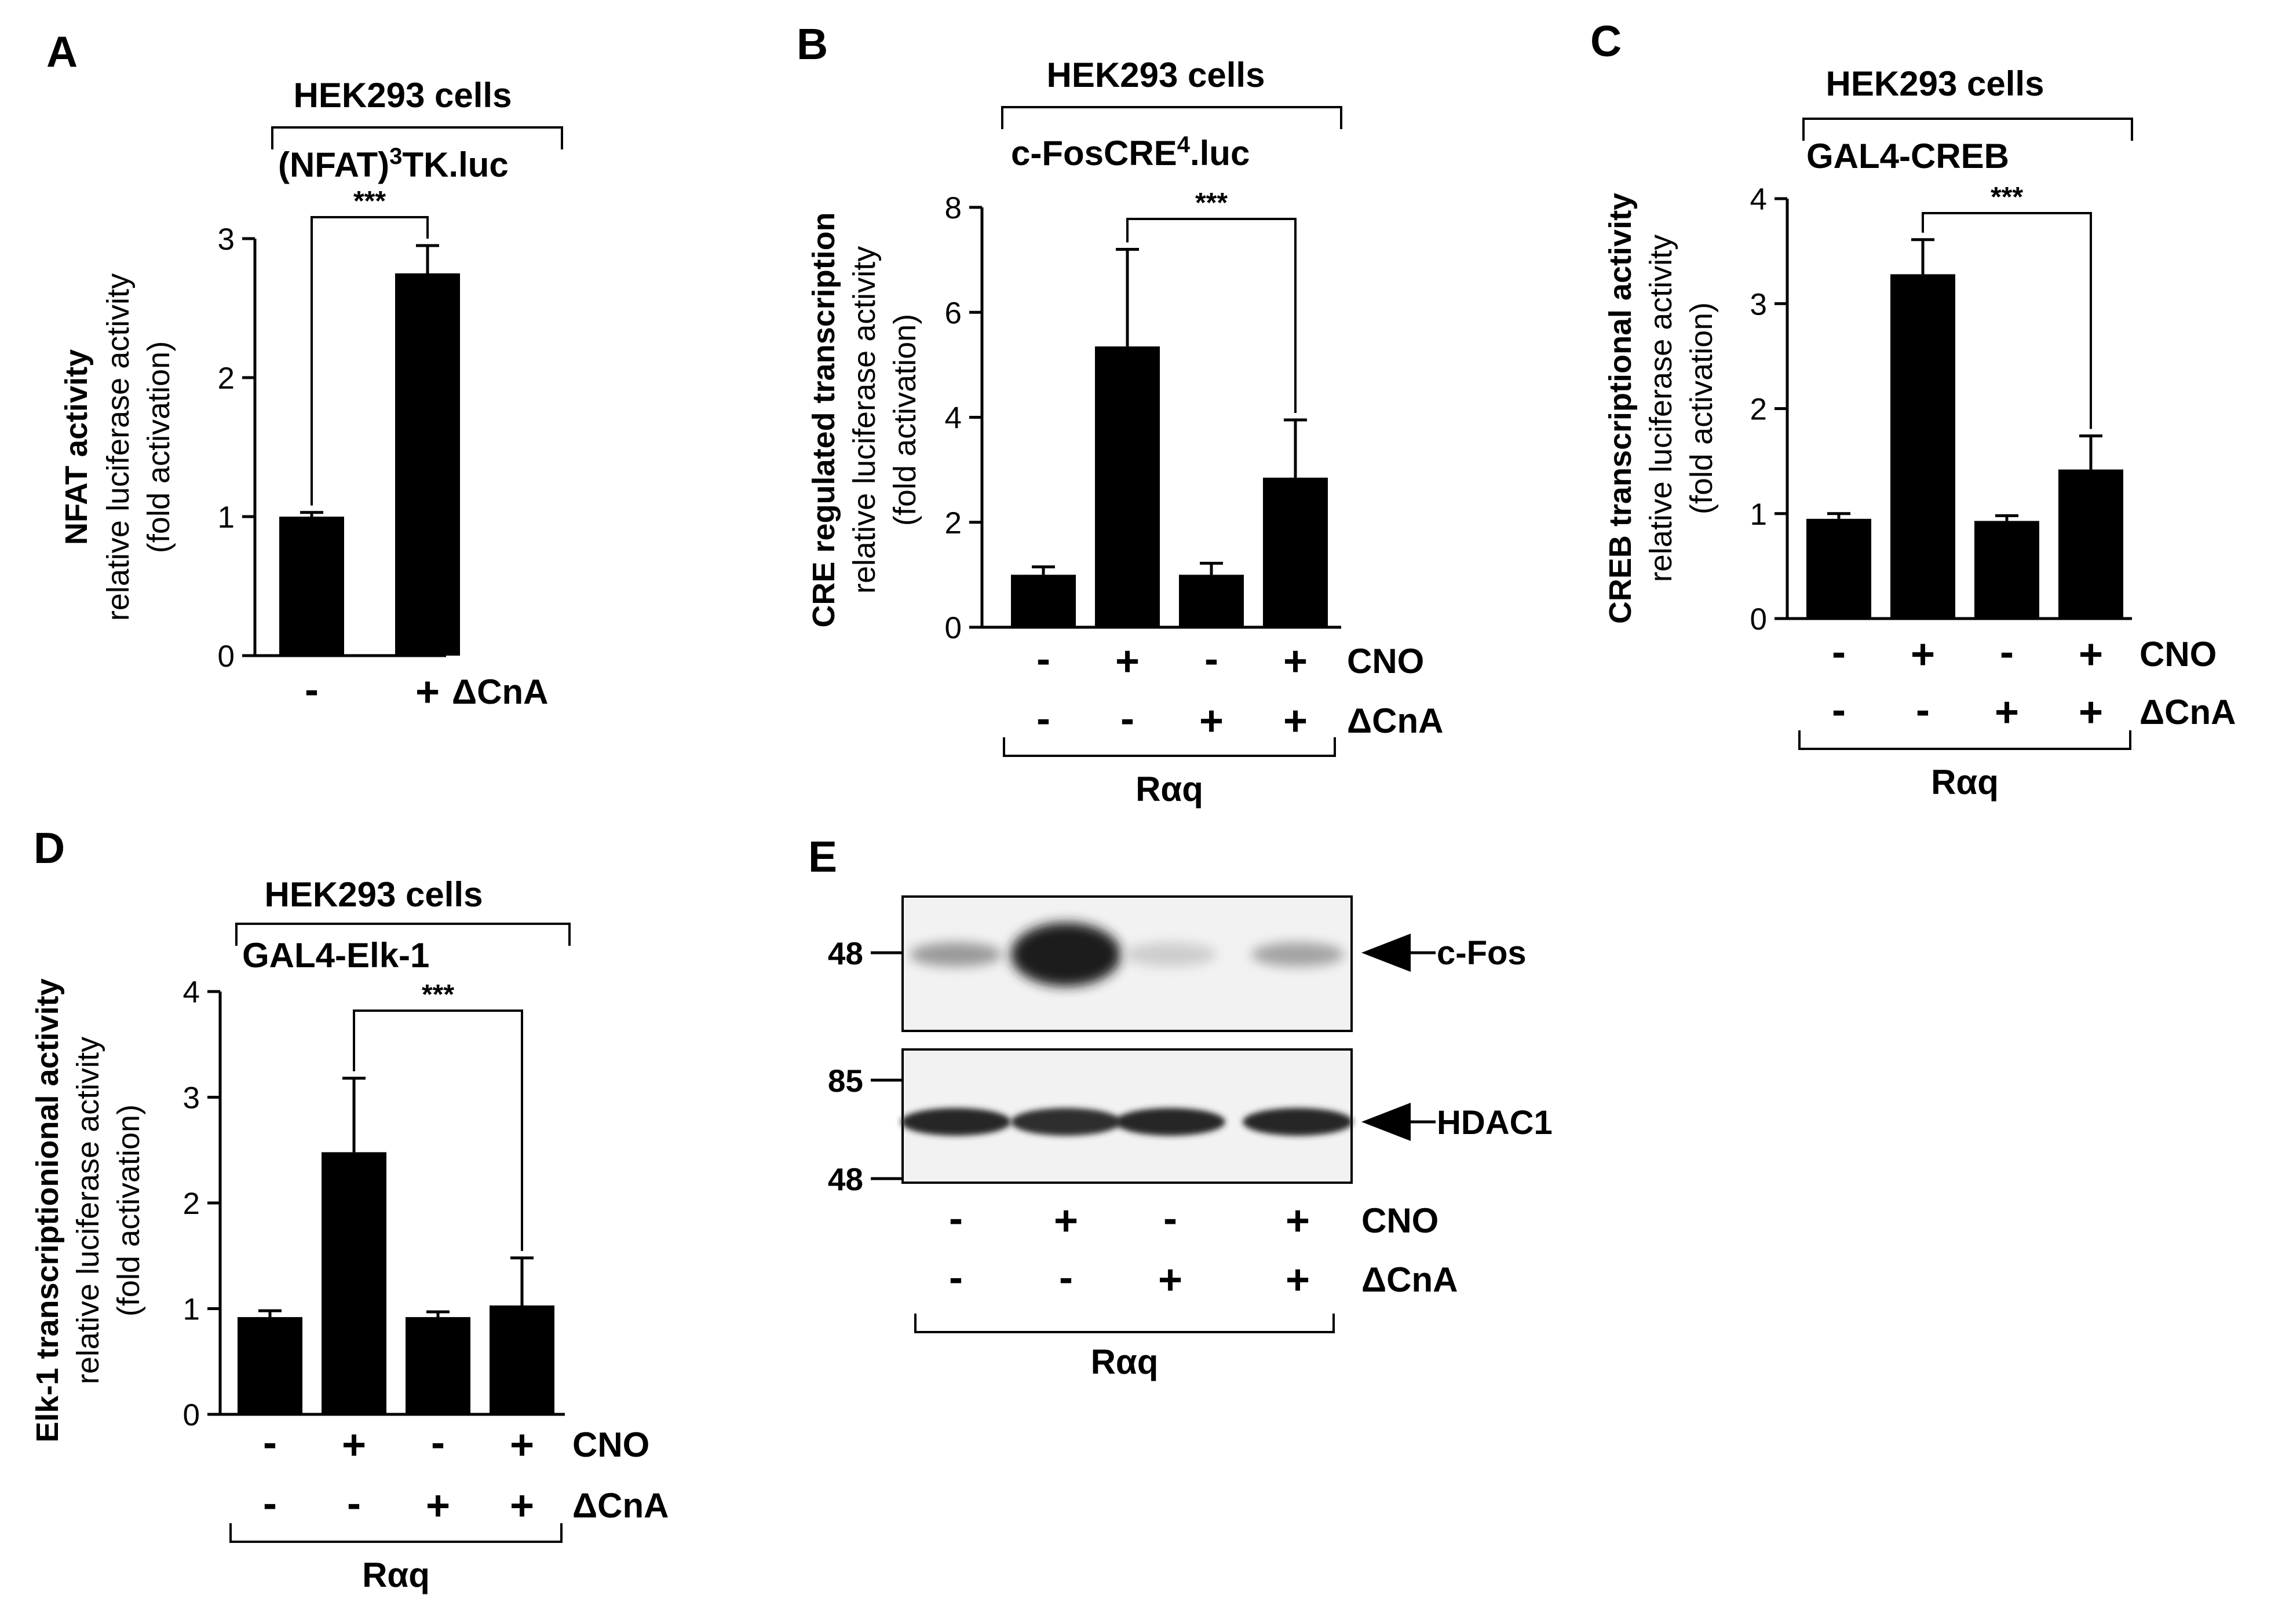 The width and height of the screenshot is (2271, 1624). Describe the element at coordinates (1620, 408) in the screenshot. I see `y-axis-title: CREB transcriptional activity` at that location.